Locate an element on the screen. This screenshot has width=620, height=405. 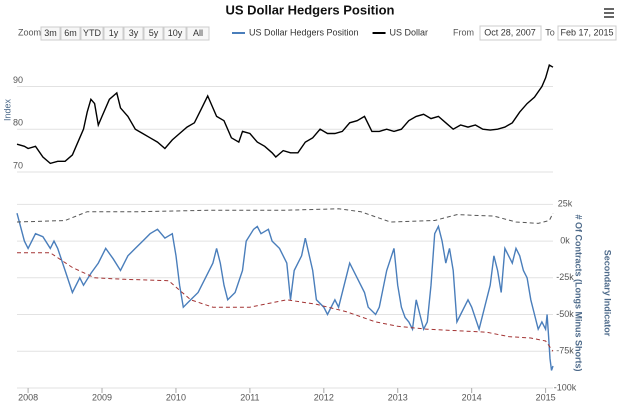
y-tick-label: 80 is located at coordinates (18, 123).